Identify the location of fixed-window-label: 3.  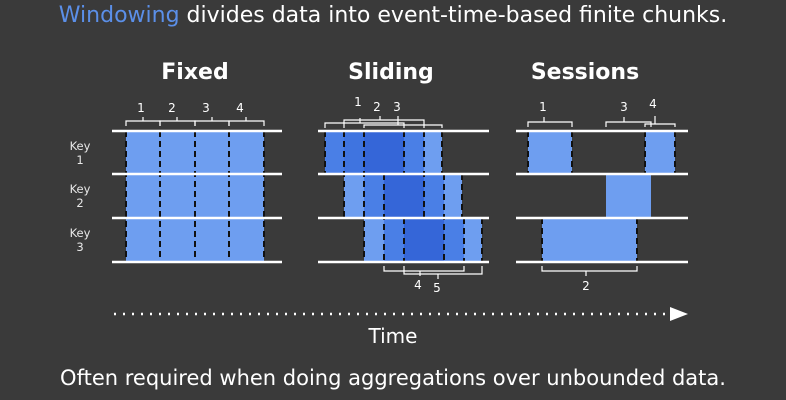
(206, 108).